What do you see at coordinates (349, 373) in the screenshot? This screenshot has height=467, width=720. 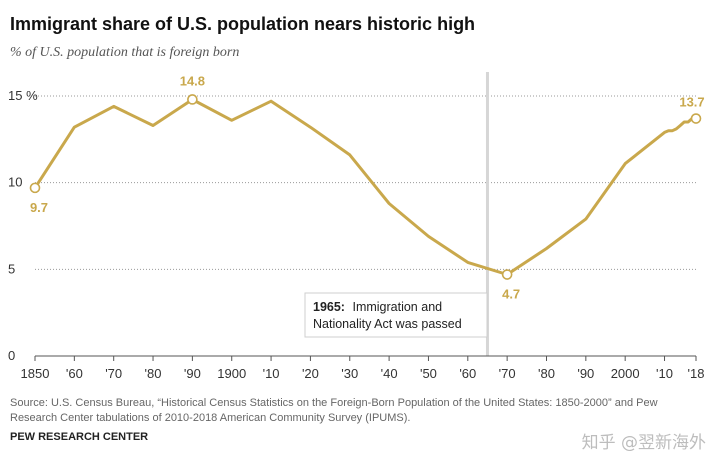 I see `x-tick-label: '30` at bounding box center [349, 373].